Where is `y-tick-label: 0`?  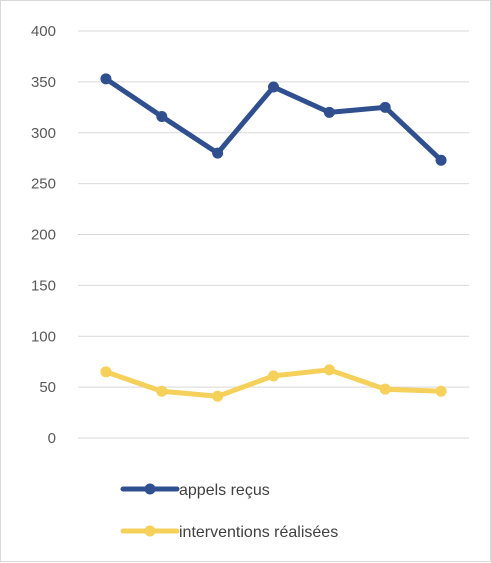 y-tick-label: 0 is located at coordinates (52, 438).